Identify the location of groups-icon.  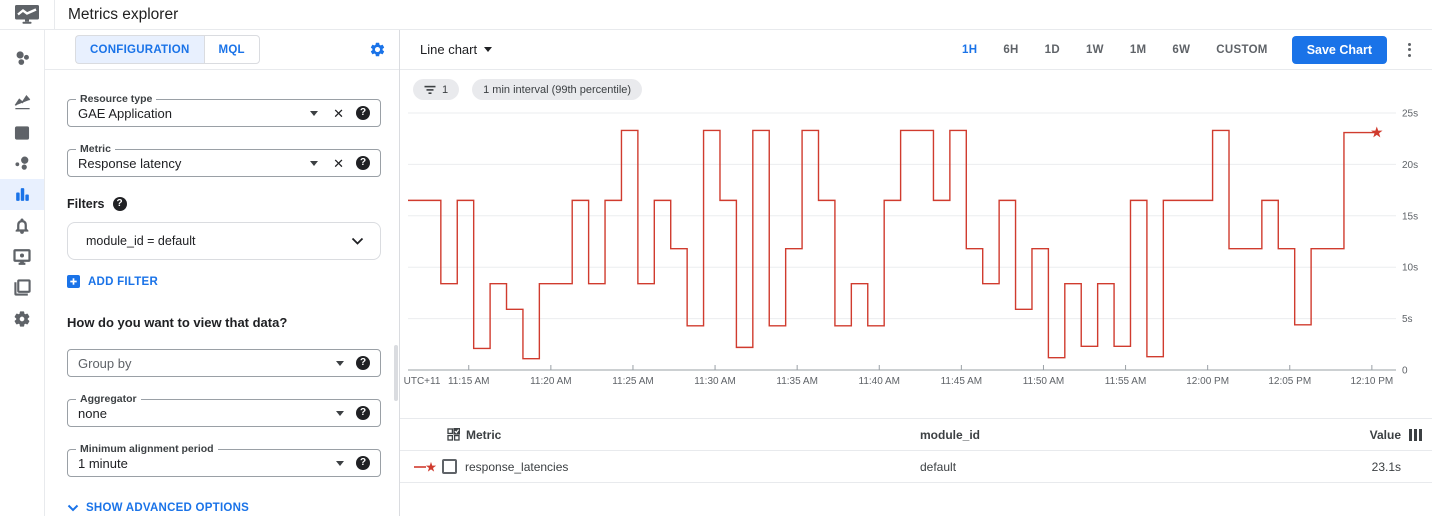
(22, 287).